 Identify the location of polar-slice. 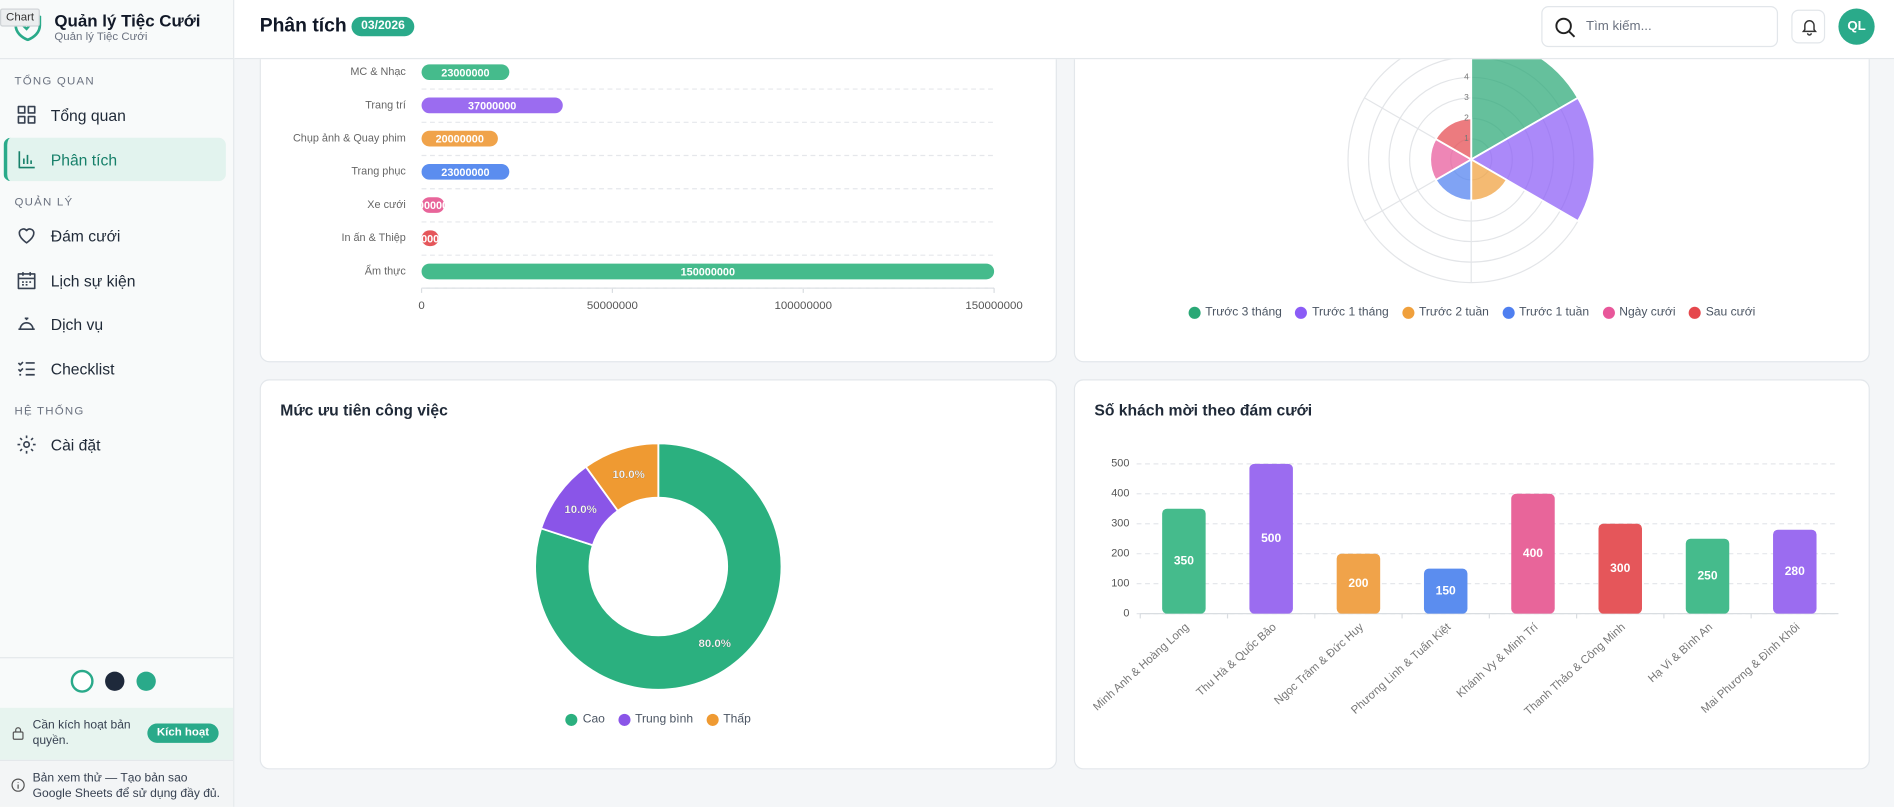
(1453, 139).